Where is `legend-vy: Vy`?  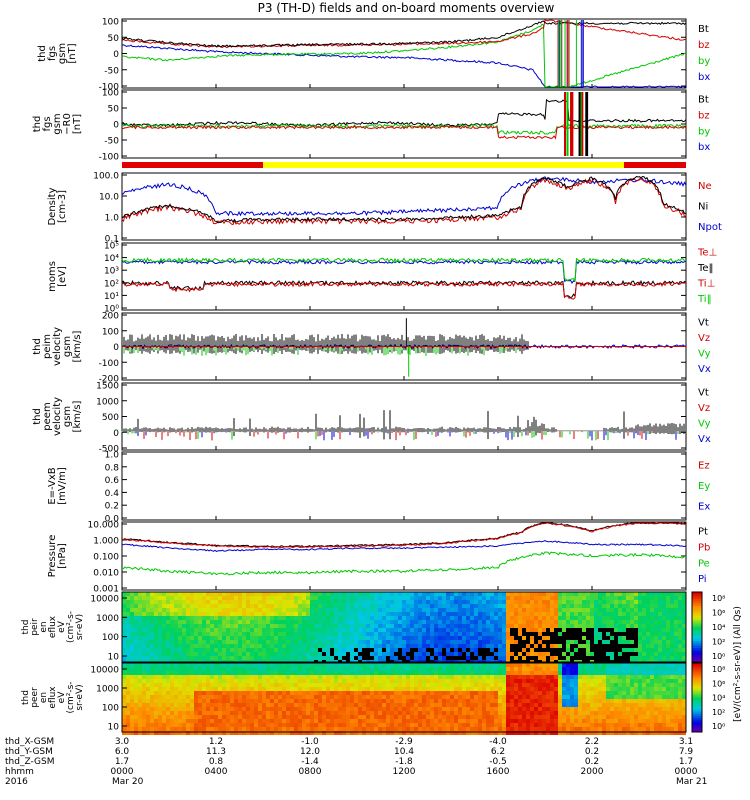 legend-vy: Vy is located at coordinates (704, 354).